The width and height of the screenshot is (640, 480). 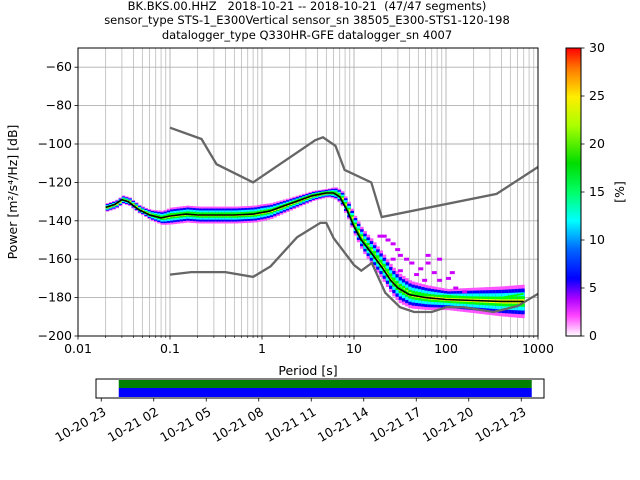 I want to click on time-coverage-bar, so click(x=320, y=388).